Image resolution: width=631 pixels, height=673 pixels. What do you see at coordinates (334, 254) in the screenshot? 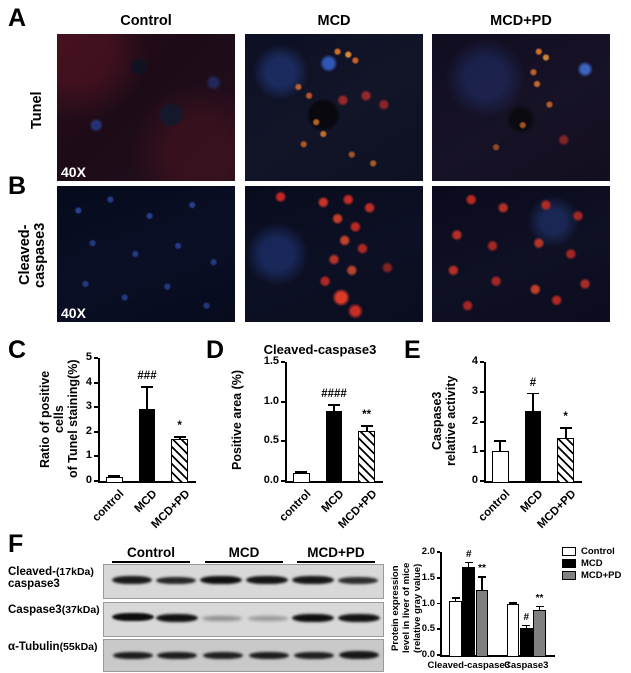
I see `micrograph-cc3-mcd` at bounding box center [334, 254].